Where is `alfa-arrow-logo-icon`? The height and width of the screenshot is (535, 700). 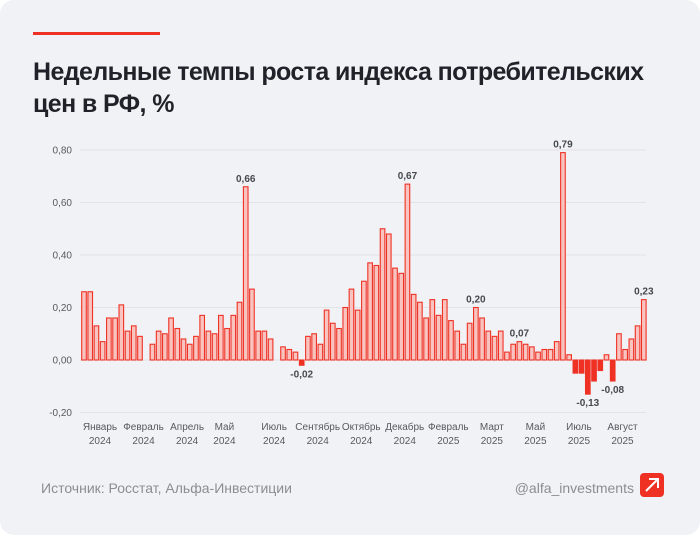 alfa-arrow-logo-icon is located at coordinates (652, 485).